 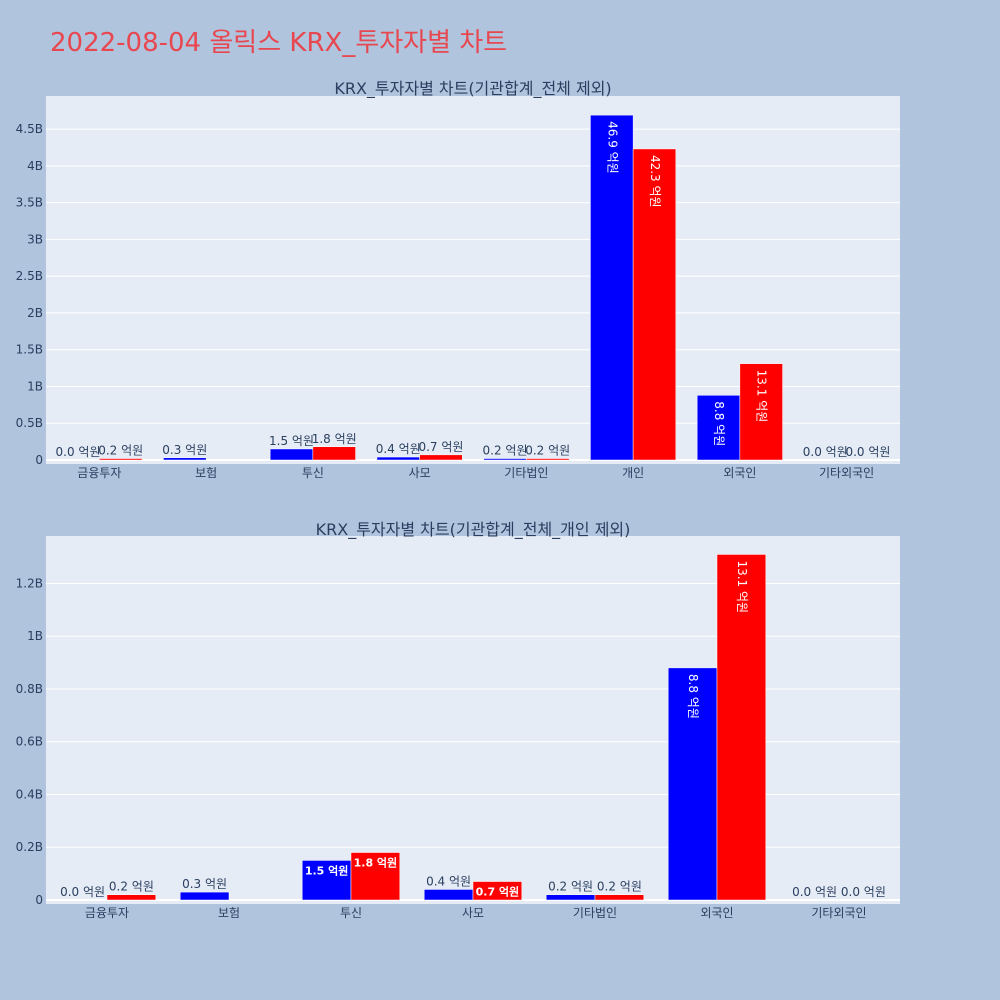 I want to click on y-tick-label: 4.5B, so click(x=29, y=129).